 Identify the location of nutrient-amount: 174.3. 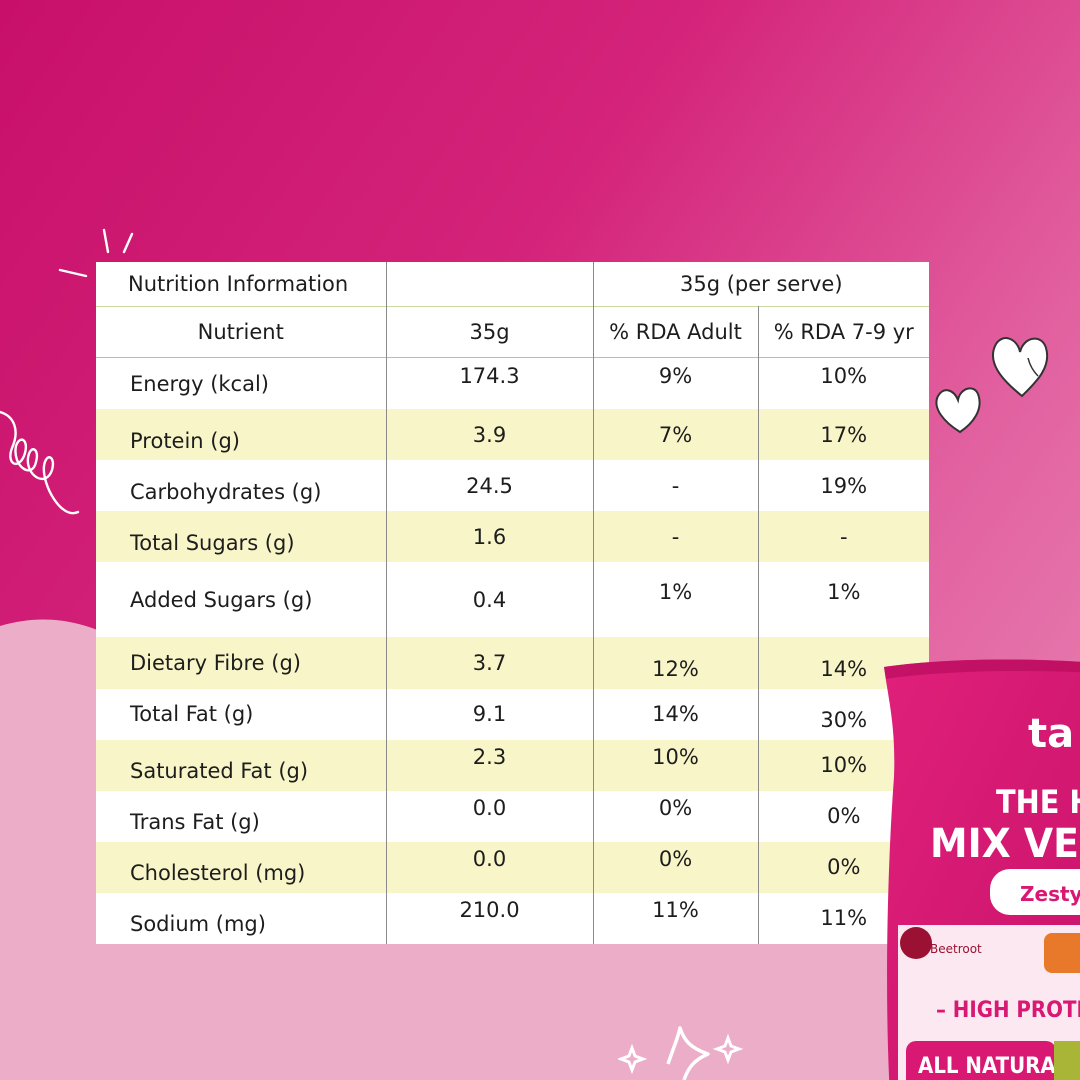
(490, 383).